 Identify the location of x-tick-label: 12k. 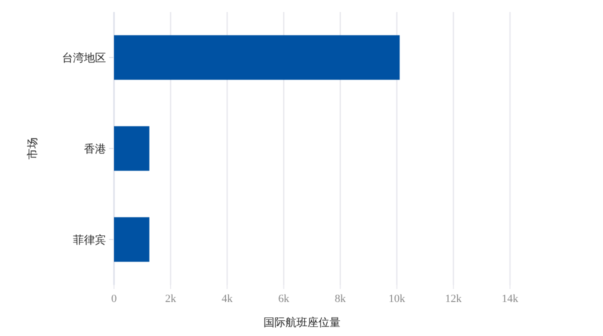
(453, 299).